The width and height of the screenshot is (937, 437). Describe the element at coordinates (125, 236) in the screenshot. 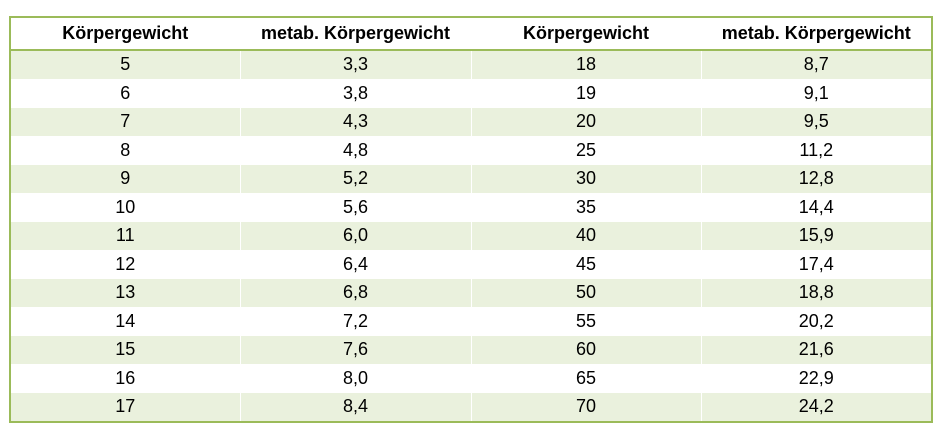

I see `table-cell: 11` at that location.